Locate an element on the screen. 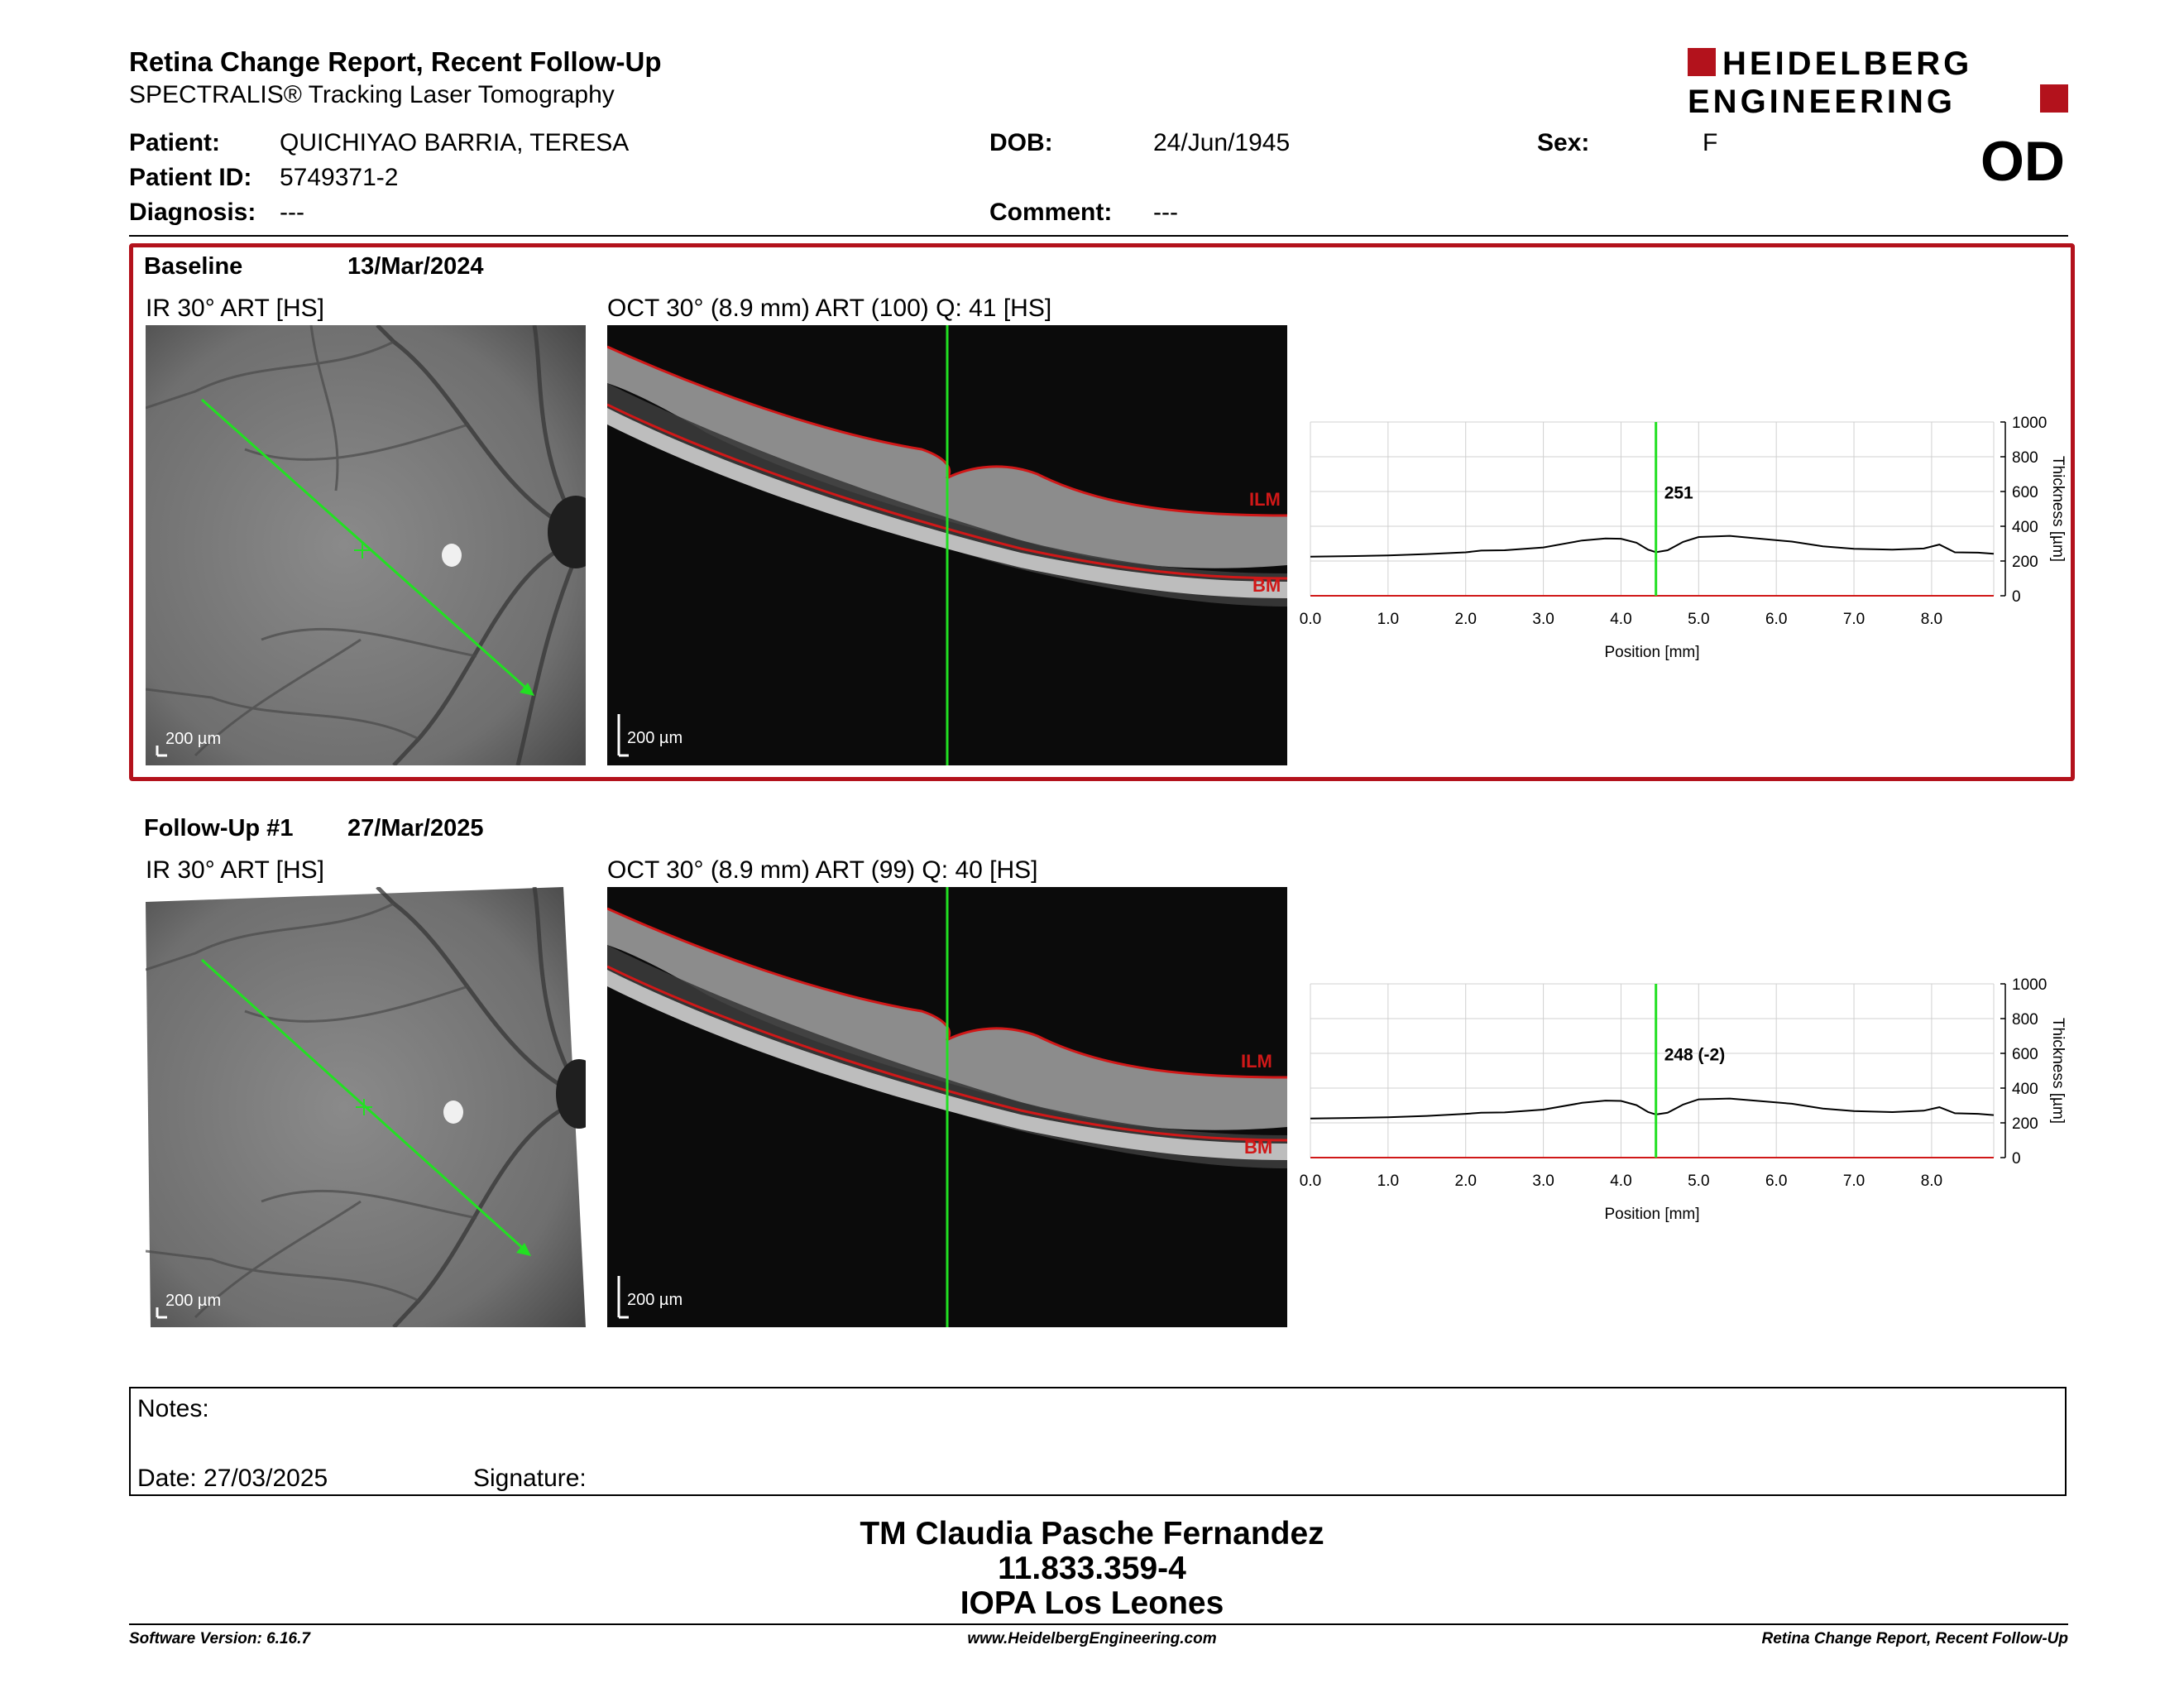  comment-label: Comment: is located at coordinates (1051, 212).